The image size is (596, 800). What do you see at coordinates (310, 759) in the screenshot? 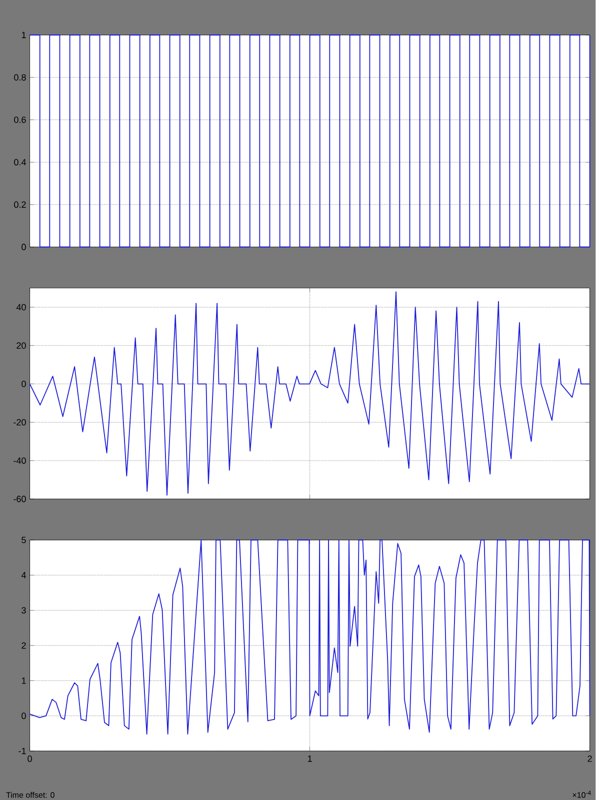
I see `x-tick-label: 1` at bounding box center [310, 759].